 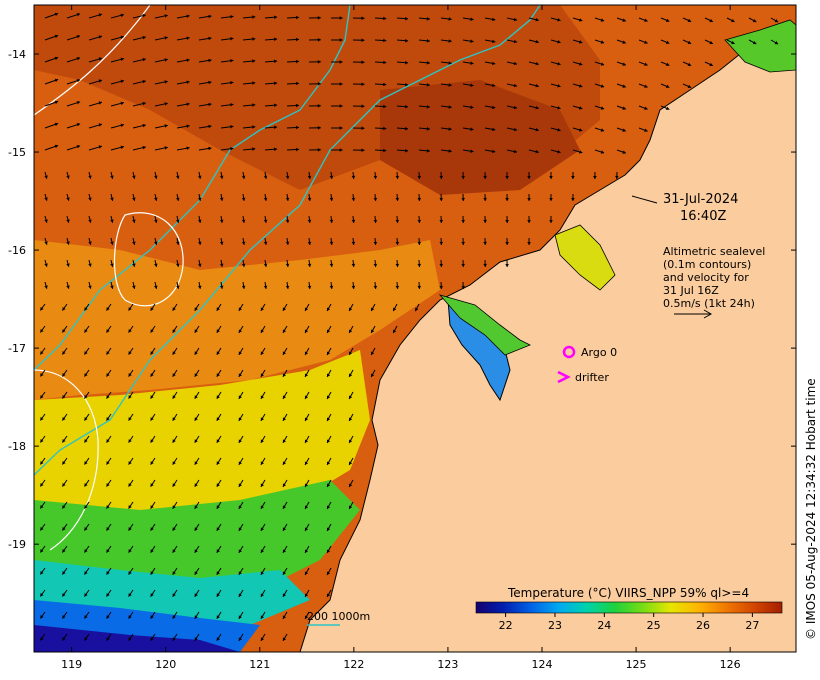 I want to click on coastal-green-inlet, so click(x=484, y=325).